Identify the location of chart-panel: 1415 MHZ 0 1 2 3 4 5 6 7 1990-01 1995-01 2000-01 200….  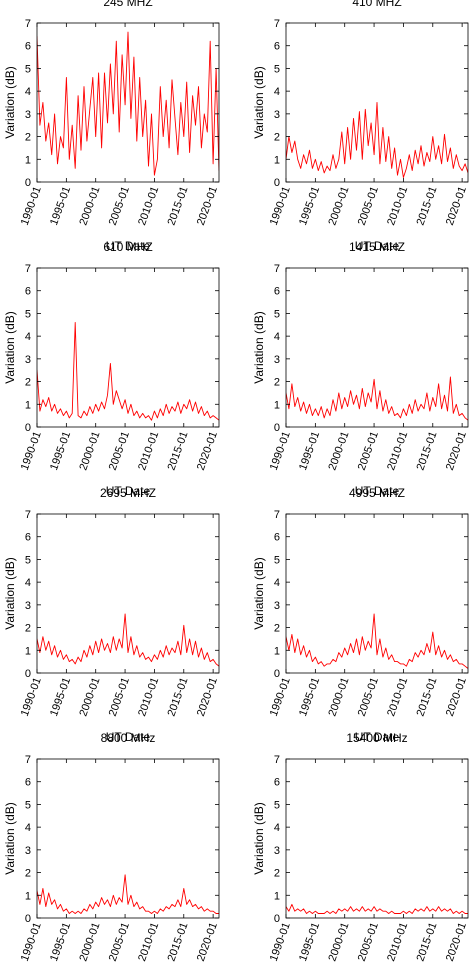
(360, 369).